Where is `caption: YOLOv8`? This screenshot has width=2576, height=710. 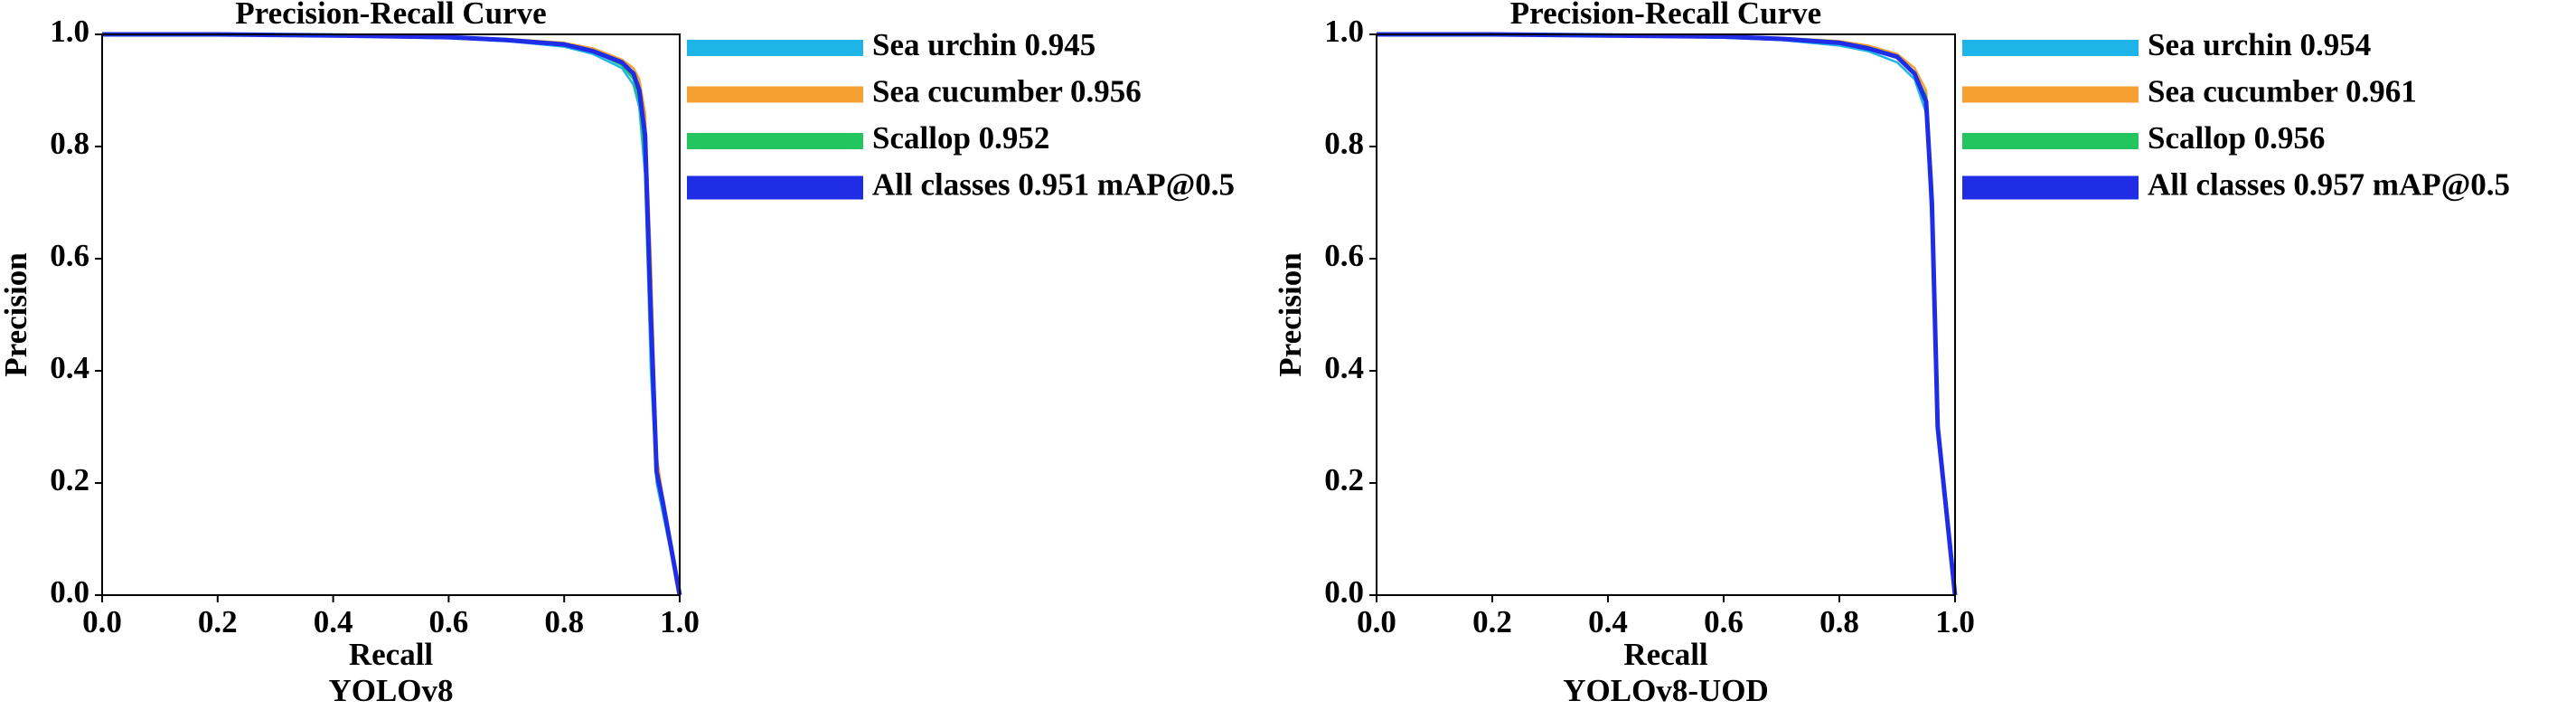 caption: YOLOv8 is located at coordinates (390, 690).